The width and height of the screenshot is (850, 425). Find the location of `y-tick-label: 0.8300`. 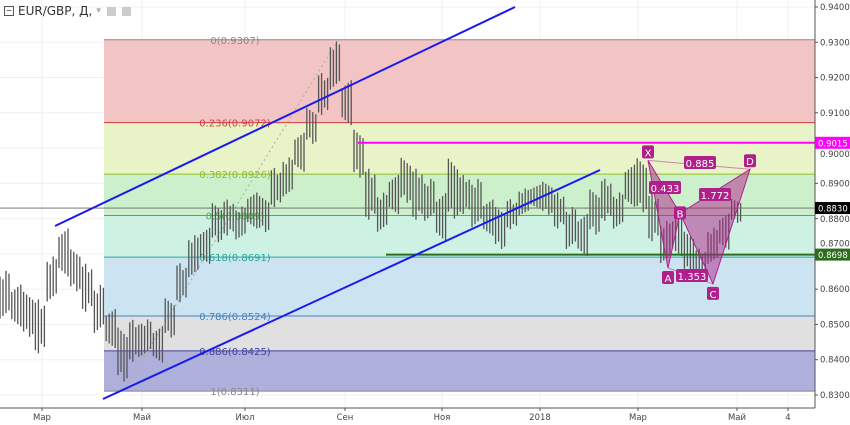

y-tick-label: 0.8300 is located at coordinates (835, 396).